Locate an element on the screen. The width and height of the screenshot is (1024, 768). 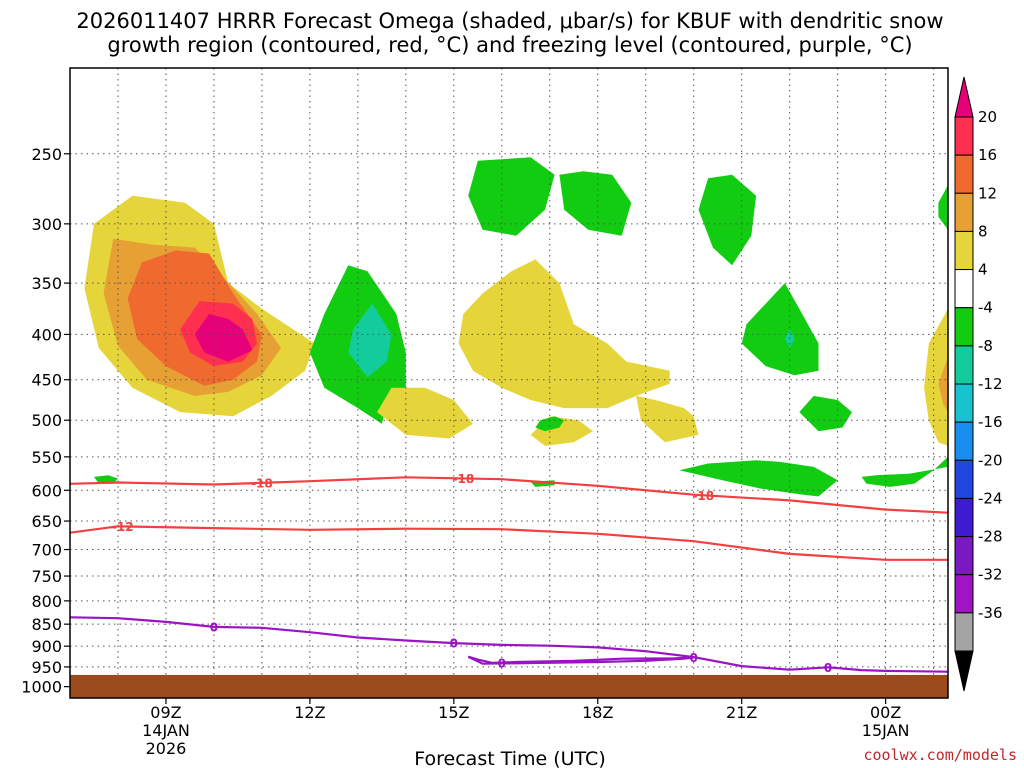
x-tick-label: 2026 is located at coordinates (166, 748).